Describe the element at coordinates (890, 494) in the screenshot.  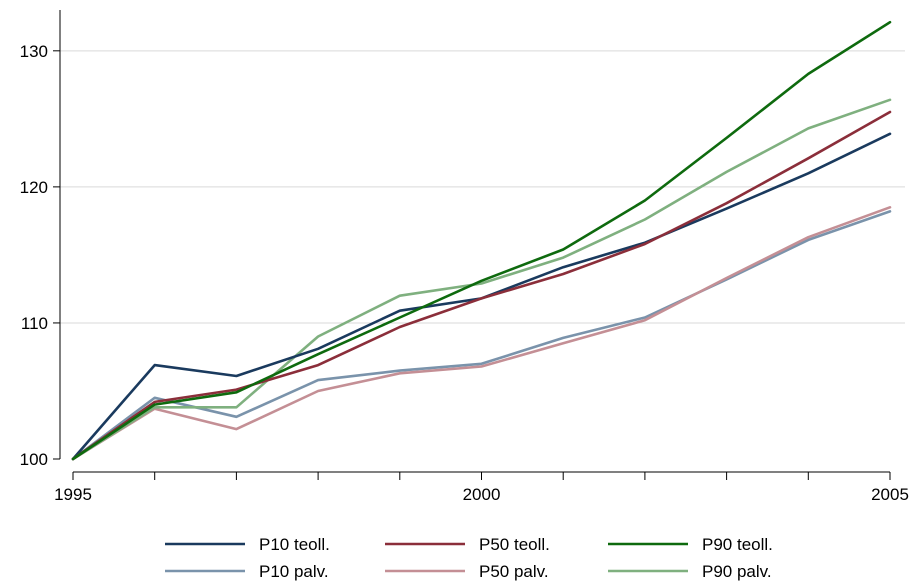
I see `x-tick-label: 2005` at that location.